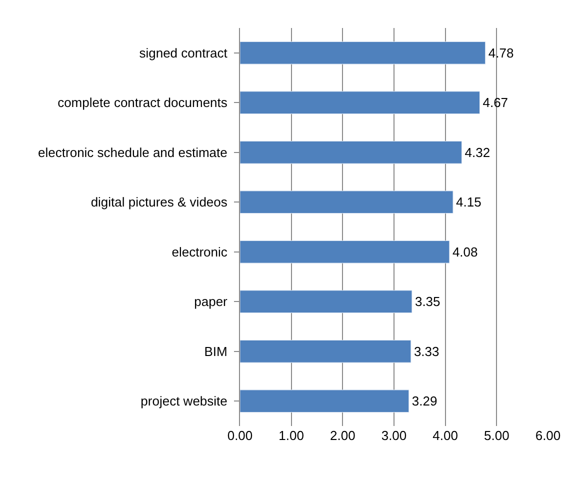 The image size is (573, 481). Describe the element at coordinates (343, 435) in the screenshot. I see `x-tick-label: 2.00` at that location.